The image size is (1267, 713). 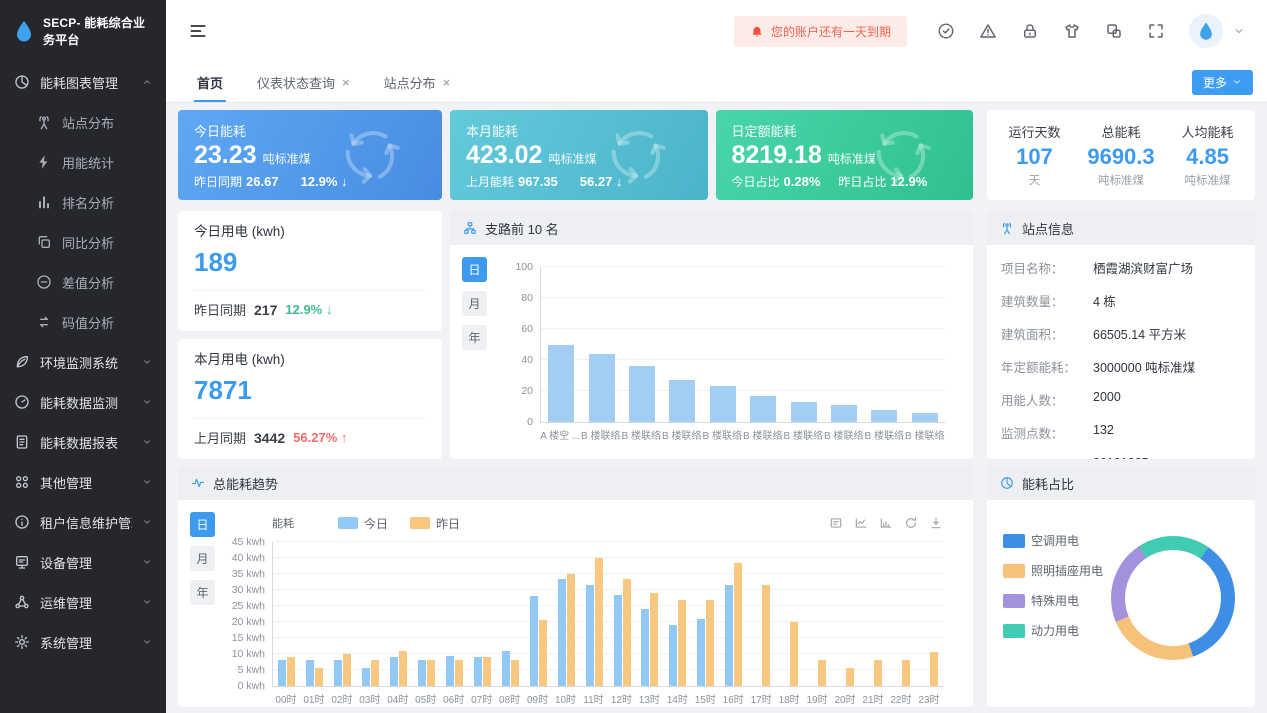 I want to click on user-menu-chevron-icon, so click(x=1239, y=31).